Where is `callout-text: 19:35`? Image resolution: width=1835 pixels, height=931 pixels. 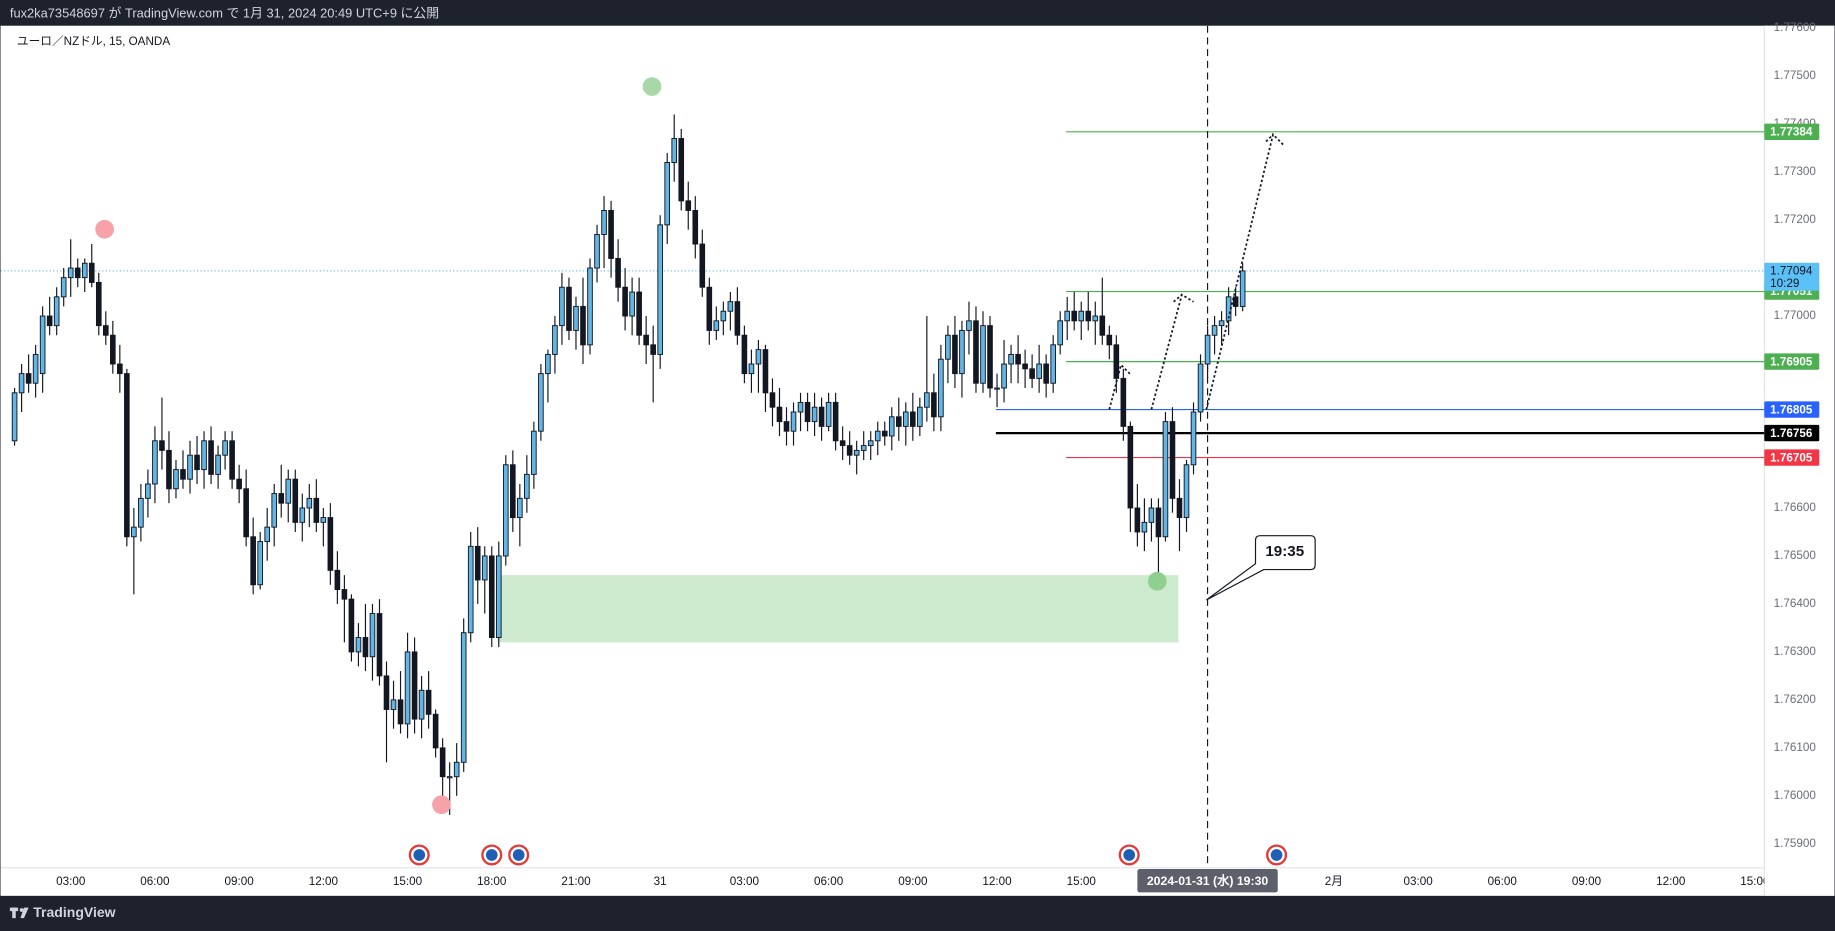
callout-text: 19:35 is located at coordinates (1284, 551).